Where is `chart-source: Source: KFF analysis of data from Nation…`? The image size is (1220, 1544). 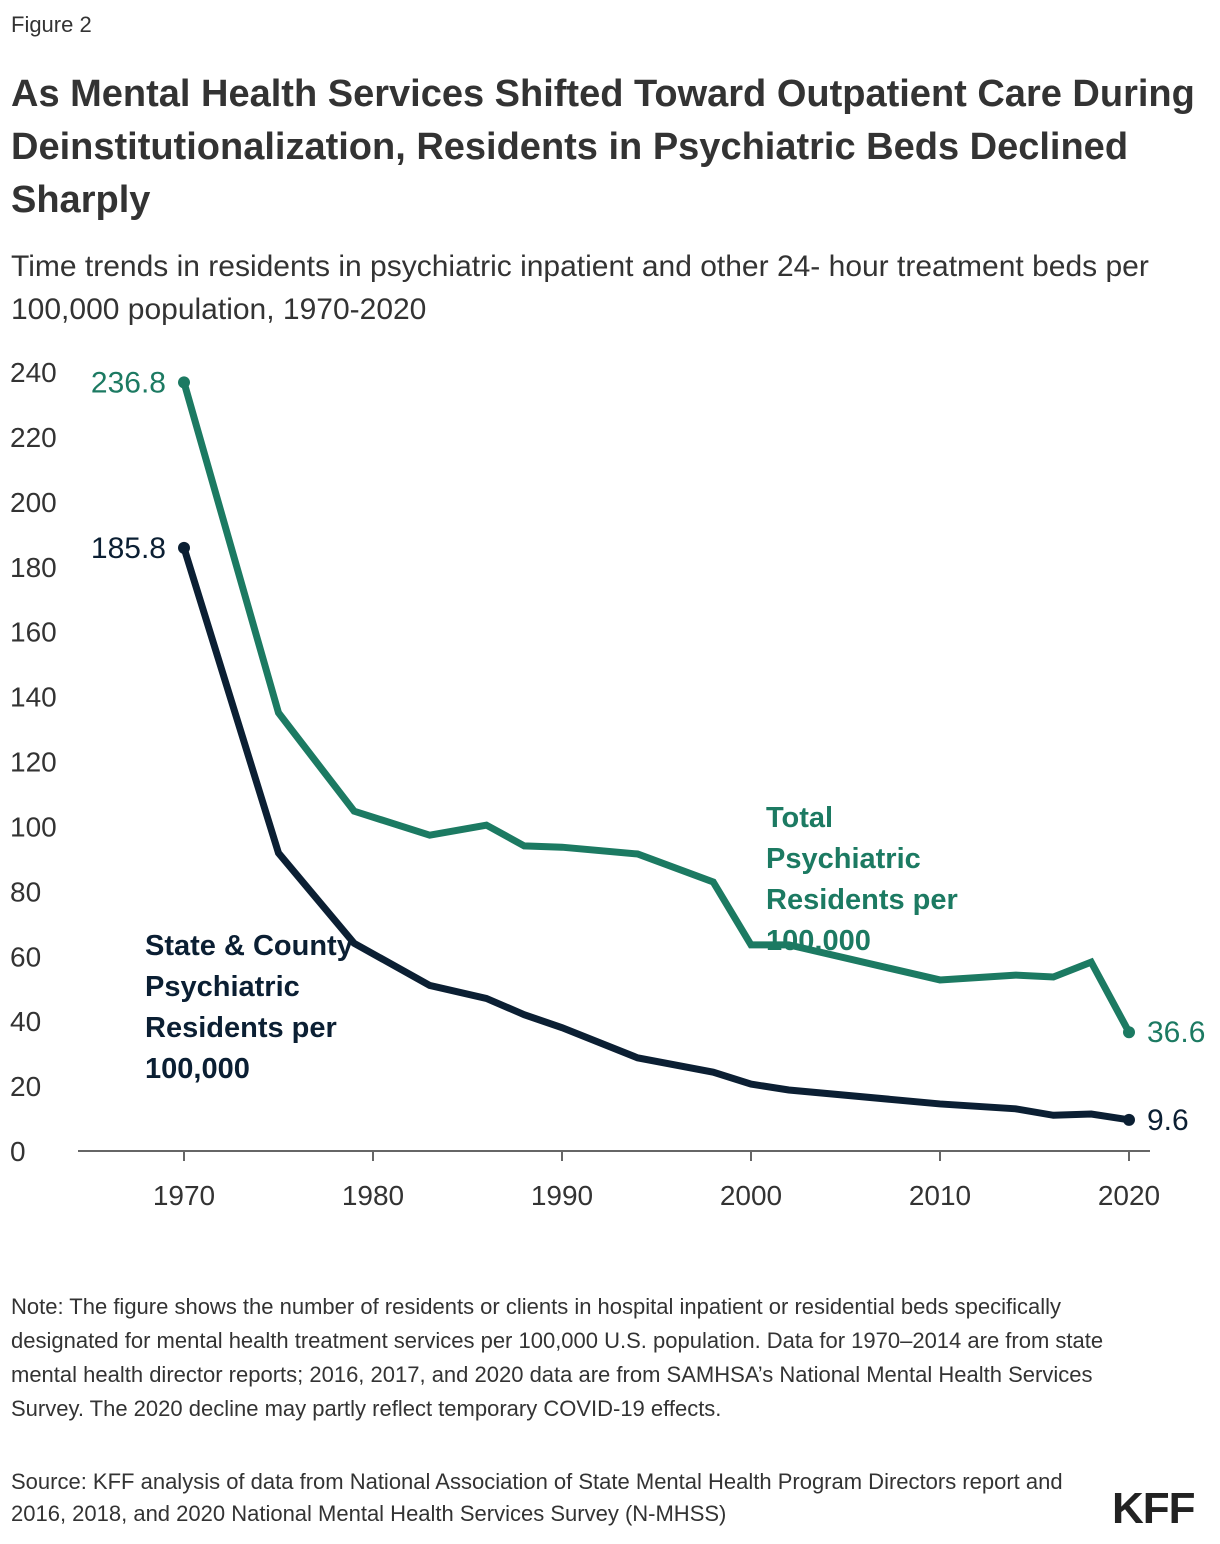
chart-source: Source: KFF analysis of data from Nation… is located at coordinates (537, 1497).